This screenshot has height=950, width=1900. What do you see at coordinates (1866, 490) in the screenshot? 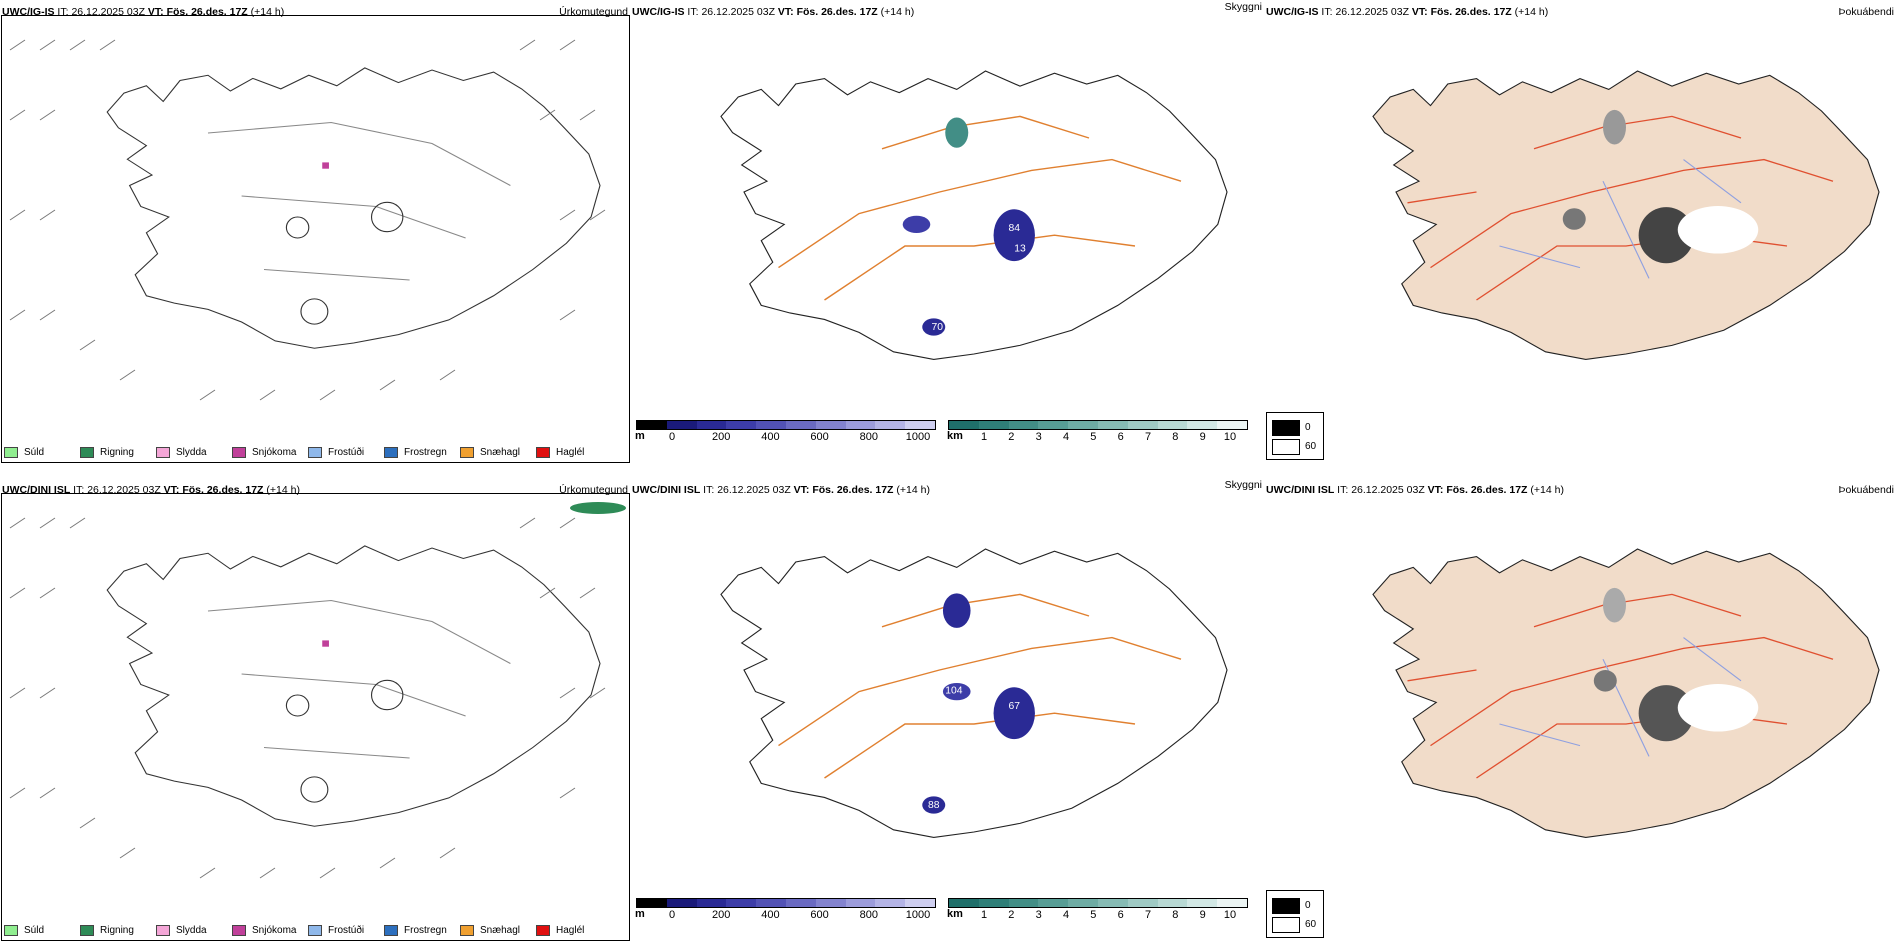
I see `fog-title: Þokuábendi` at bounding box center [1866, 490].